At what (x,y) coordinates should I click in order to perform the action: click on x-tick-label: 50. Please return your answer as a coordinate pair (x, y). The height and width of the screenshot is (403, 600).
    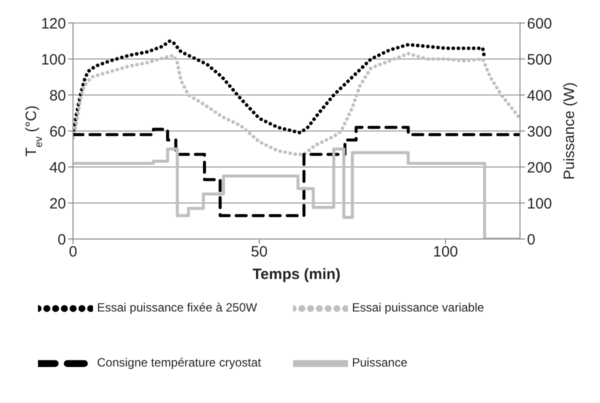
    Looking at the image, I should click on (259, 252).